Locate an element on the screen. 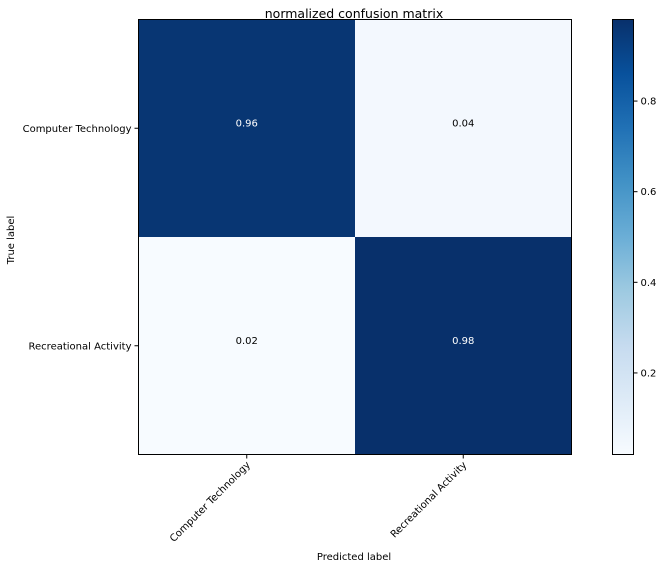 This screenshot has height=568, width=663. colorbar is located at coordinates (623, 237).